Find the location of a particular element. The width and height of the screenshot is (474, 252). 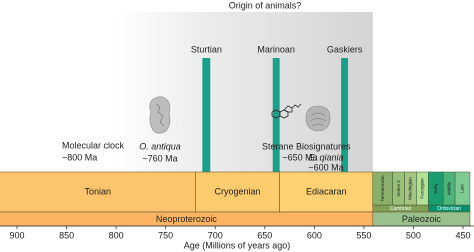

x-tick-label: 800 is located at coordinates (116, 235).